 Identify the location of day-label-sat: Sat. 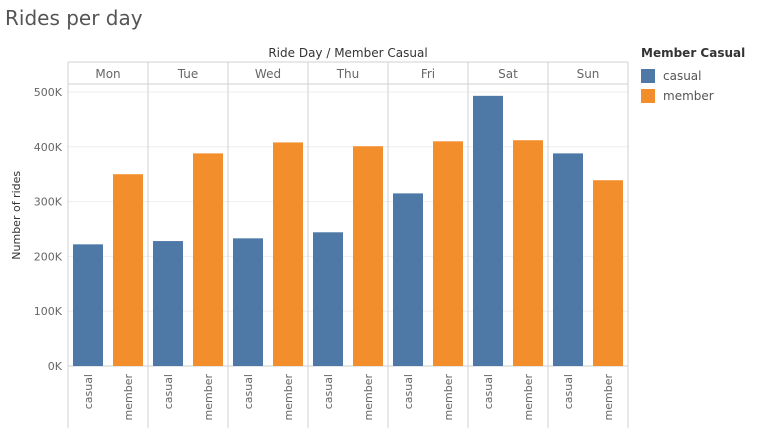
(508, 74).